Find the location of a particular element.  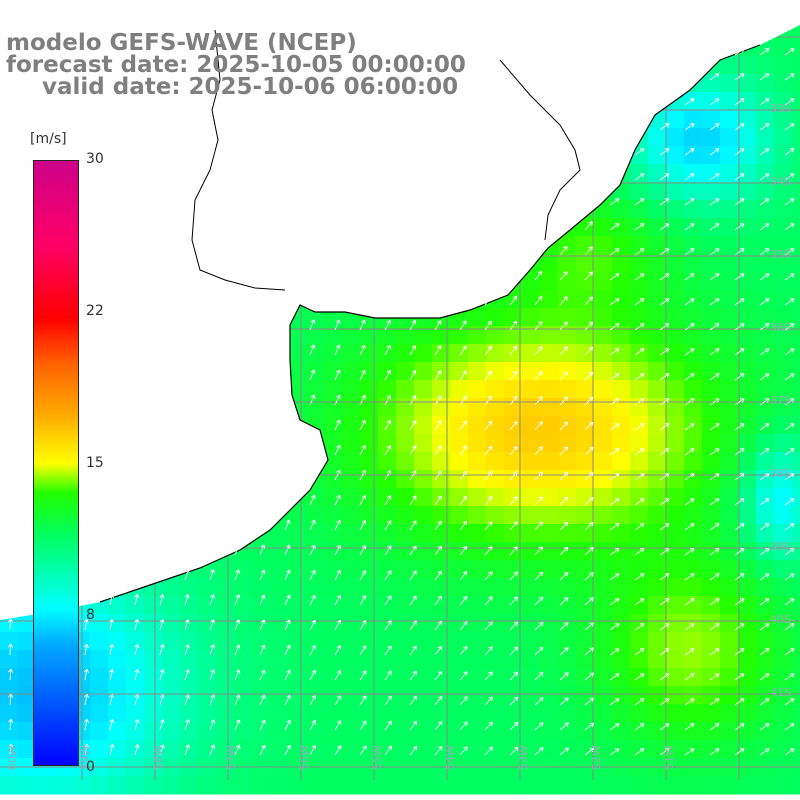

title-forecast-date: forecast date: 2025-10-05 00:00:00 is located at coordinates (236, 65).